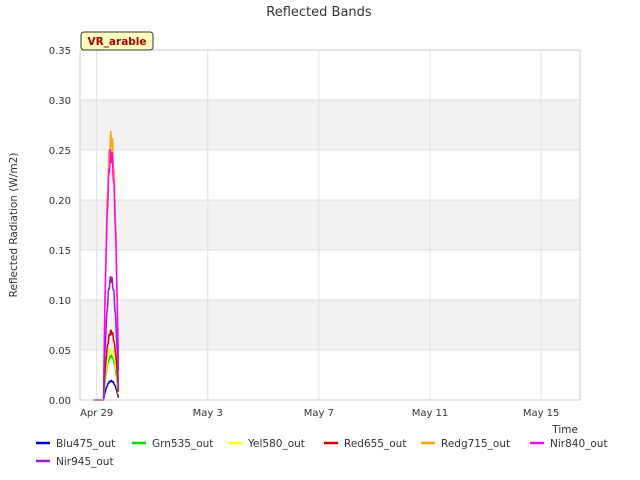 The width and height of the screenshot is (640, 480). What do you see at coordinates (60, 101) in the screenshot?
I see `y-tick-label: 0.30` at bounding box center [60, 101].